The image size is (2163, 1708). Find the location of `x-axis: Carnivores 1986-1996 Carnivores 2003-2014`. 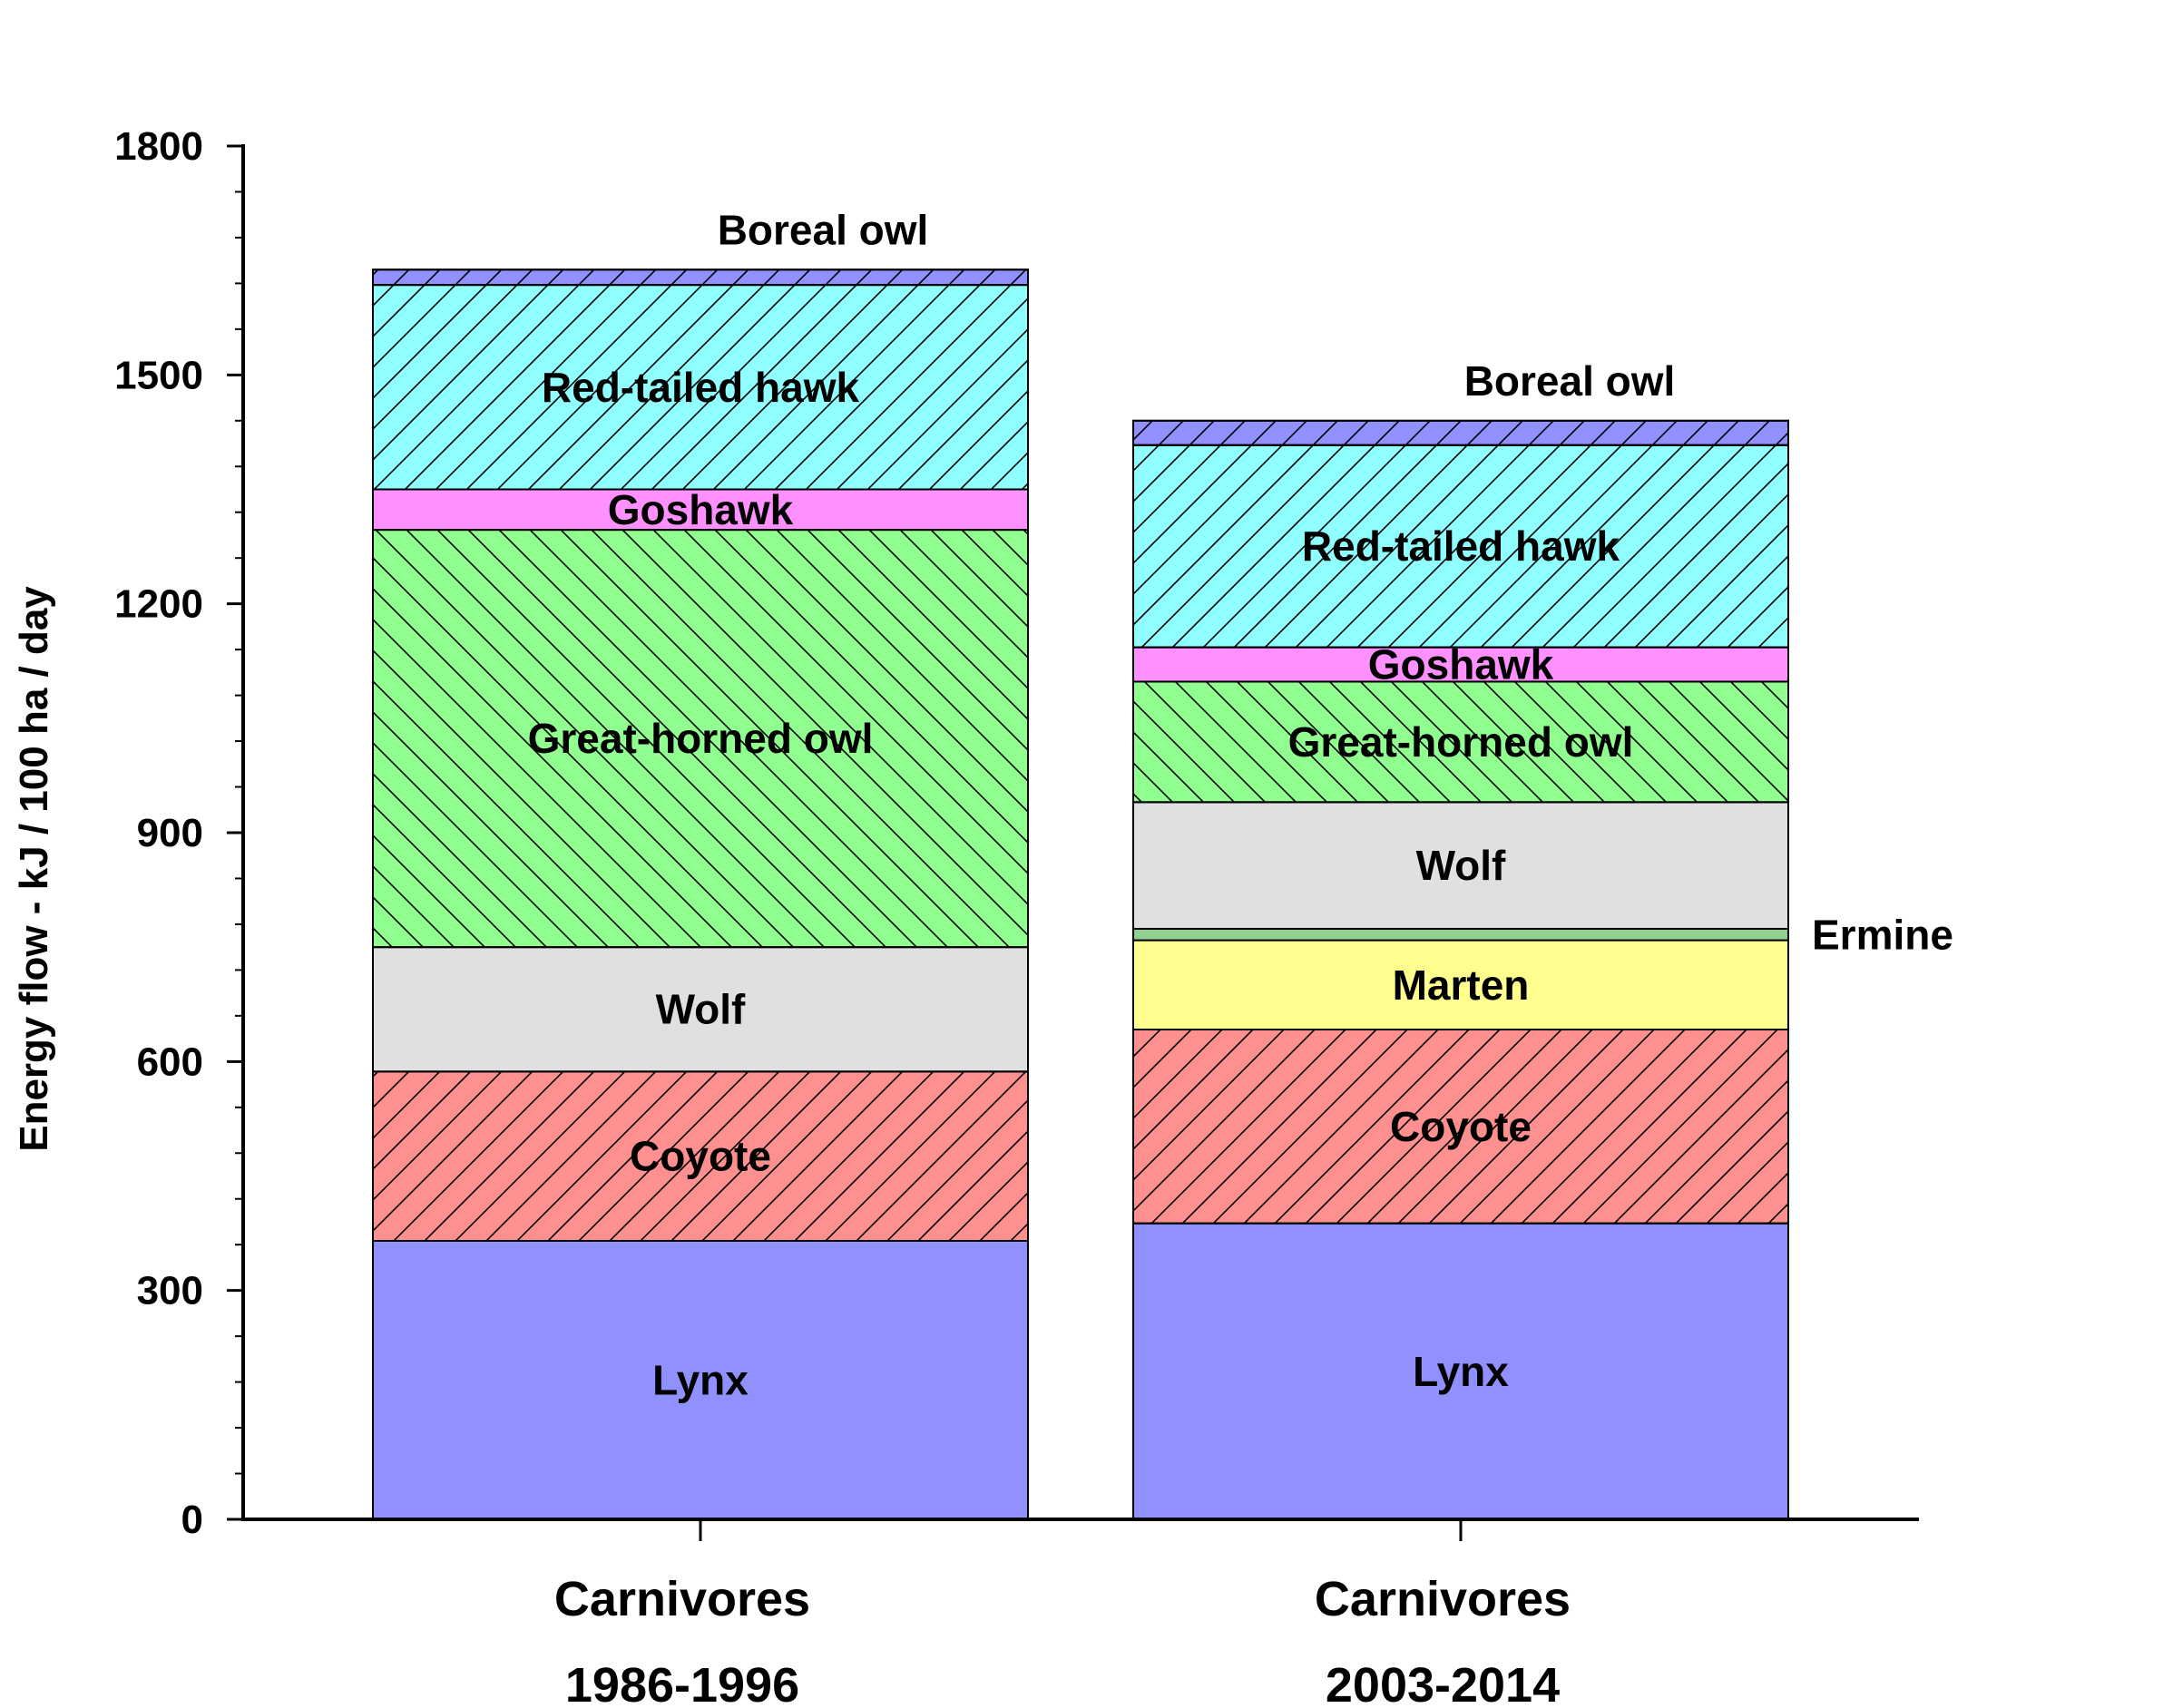

x-axis: Carnivores 1986-1996 Carnivores 2003-2014 is located at coordinates (1080, 1613).